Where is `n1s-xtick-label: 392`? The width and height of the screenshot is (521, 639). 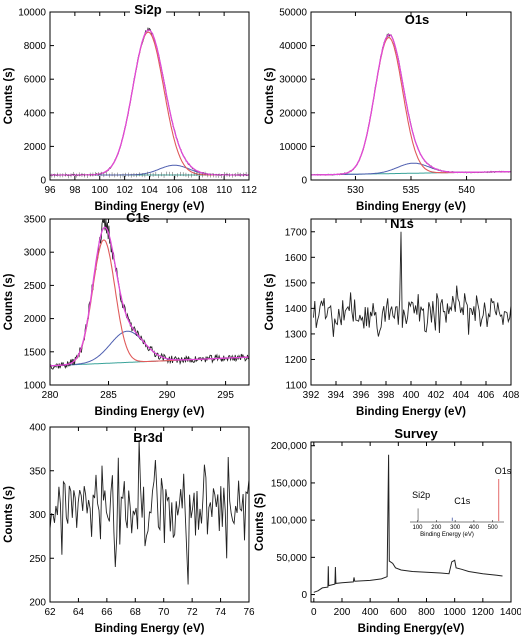 n1s-xtick-label: 392 is located at coordinates (311, 395).